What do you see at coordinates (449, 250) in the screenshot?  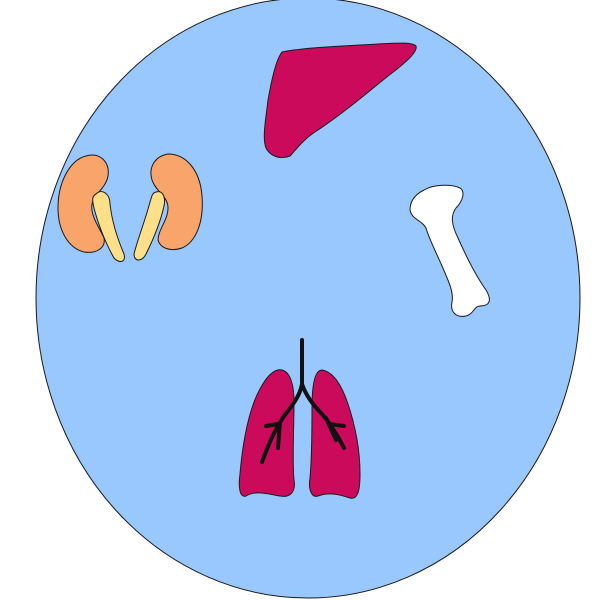 I see `bone-icon` at bounding box center [449, 250].